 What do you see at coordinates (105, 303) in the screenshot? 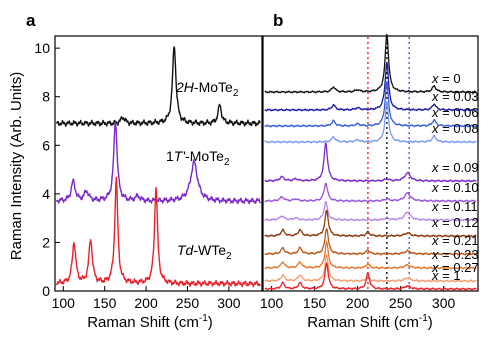
I see `panel-a-x-tick-label: 150` at bounding box center [105, 303].